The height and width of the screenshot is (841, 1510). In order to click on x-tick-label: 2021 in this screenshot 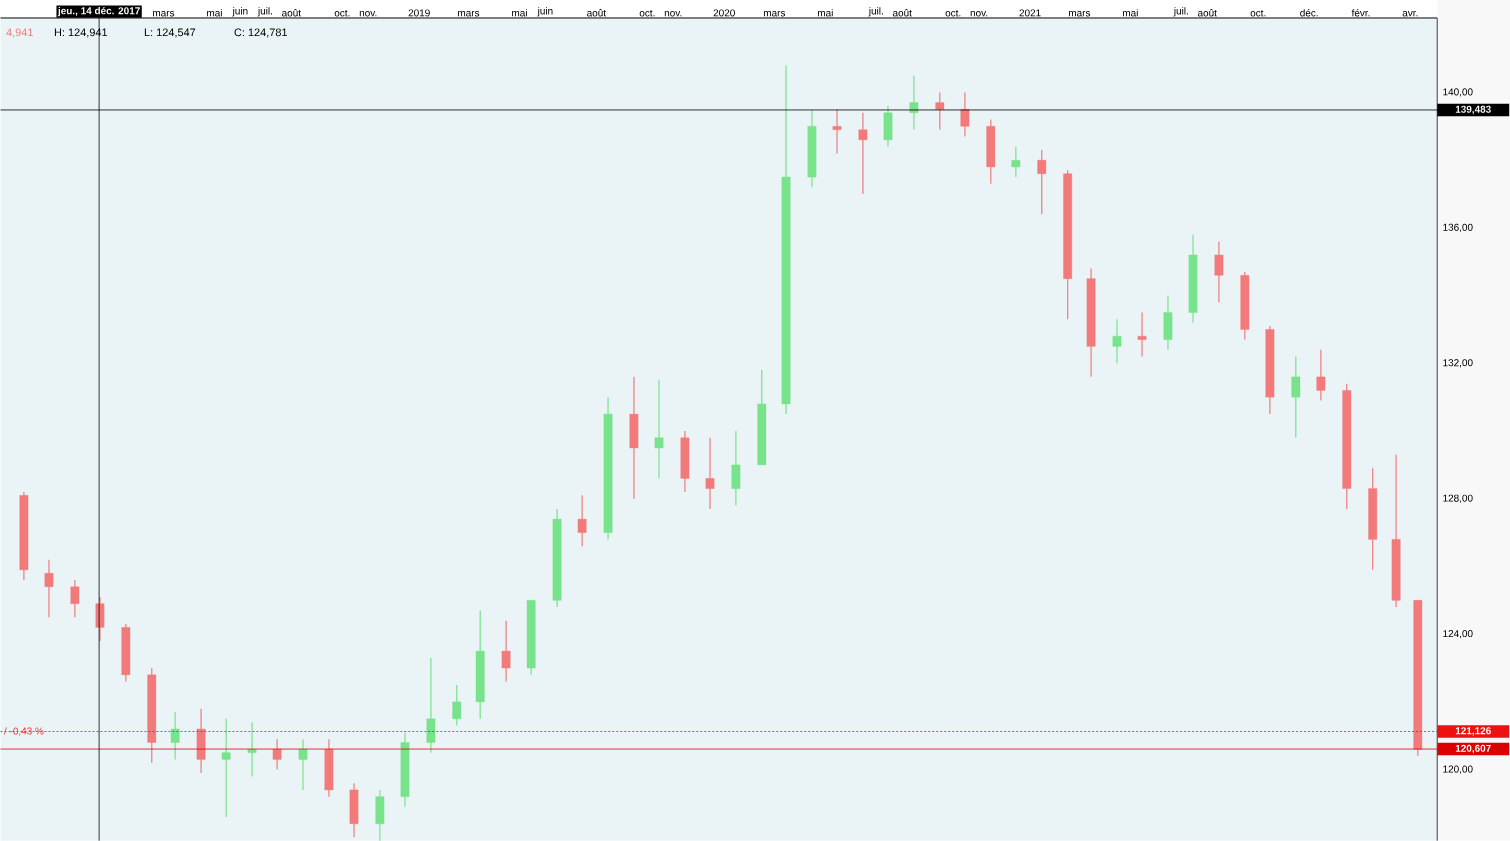, I will do `click(1030, 13)`.